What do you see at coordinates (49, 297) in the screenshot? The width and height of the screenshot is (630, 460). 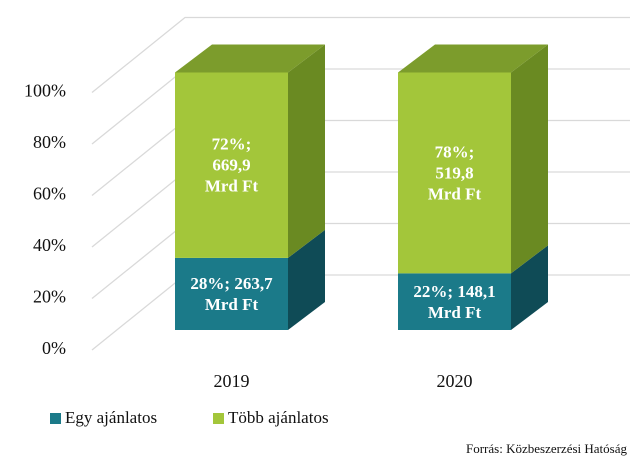 I see `y-tick-label: 20%` at bounding box center [49, 297].